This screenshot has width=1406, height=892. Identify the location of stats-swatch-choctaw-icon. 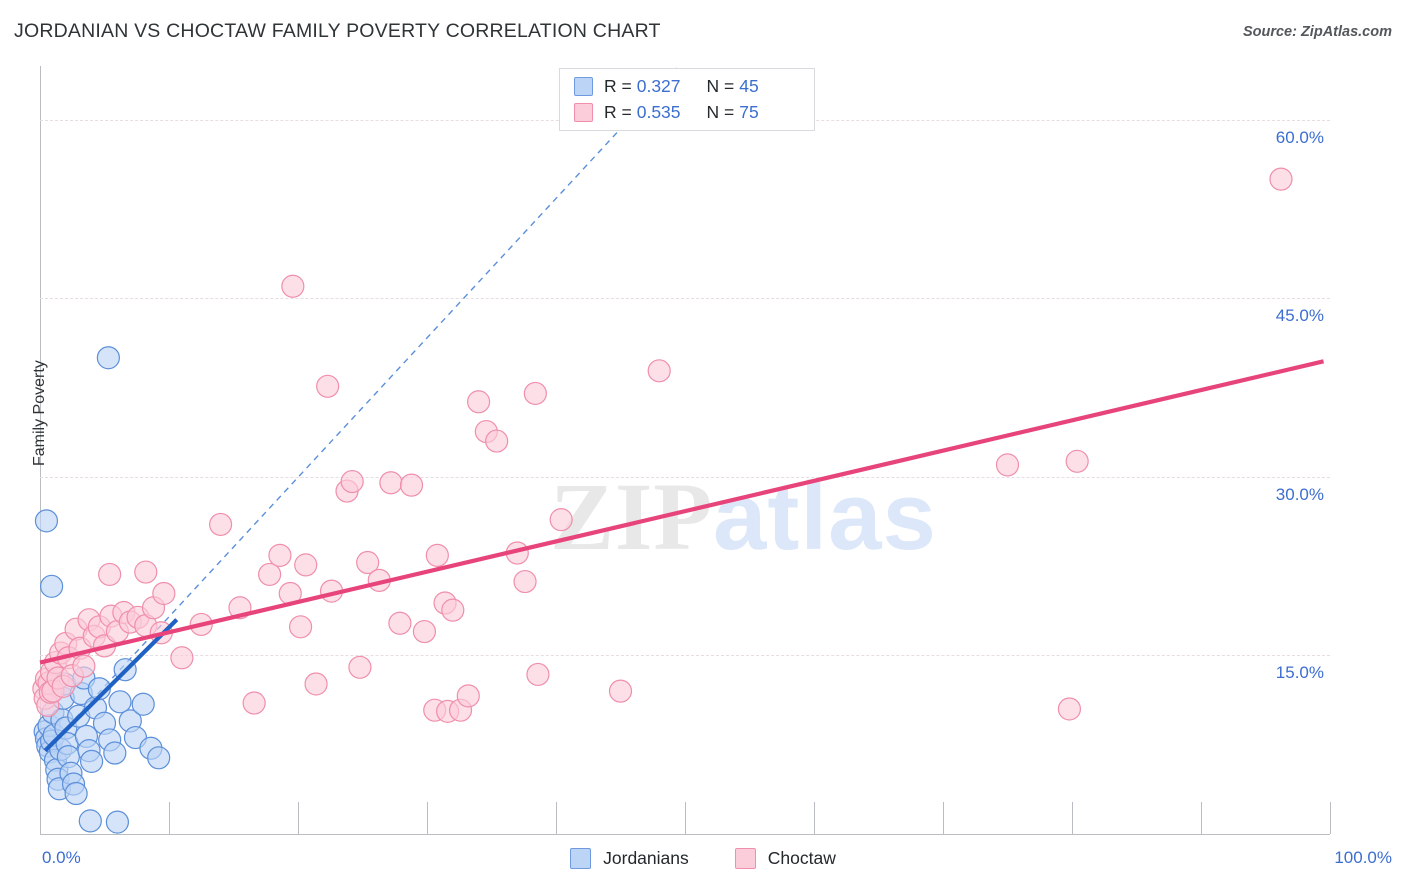
(583, 112).